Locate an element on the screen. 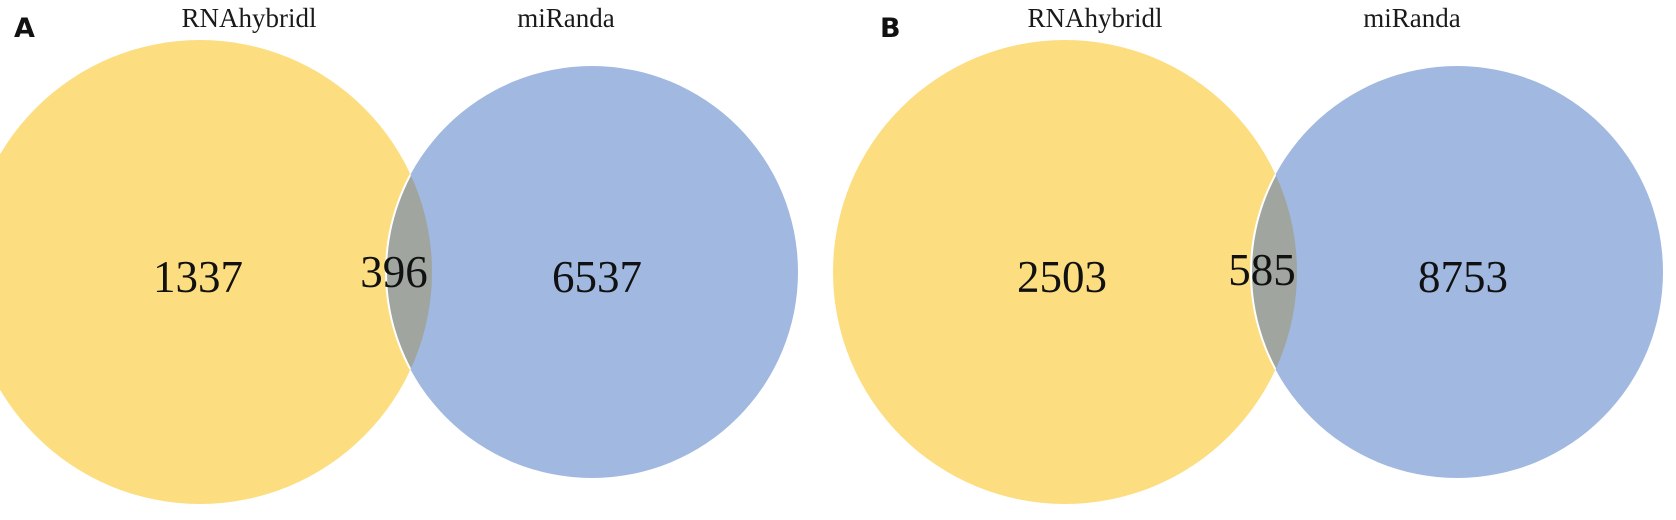 This screenshot has height=520, width=1676. panel-a-right-label: miRanda is located at coordinates (565, 18).